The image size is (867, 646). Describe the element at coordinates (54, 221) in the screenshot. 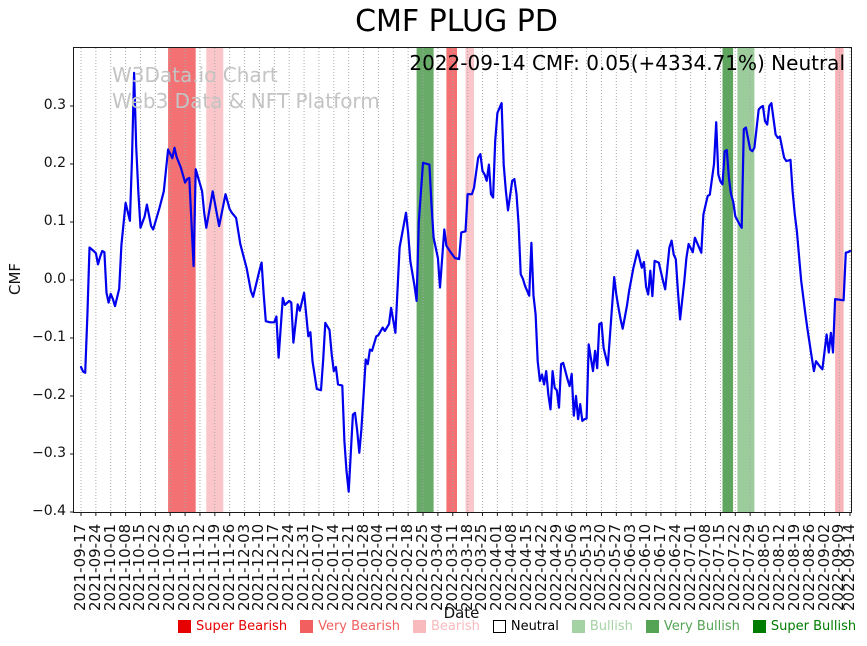

I see `y-tick-label: 0.1` at that location.